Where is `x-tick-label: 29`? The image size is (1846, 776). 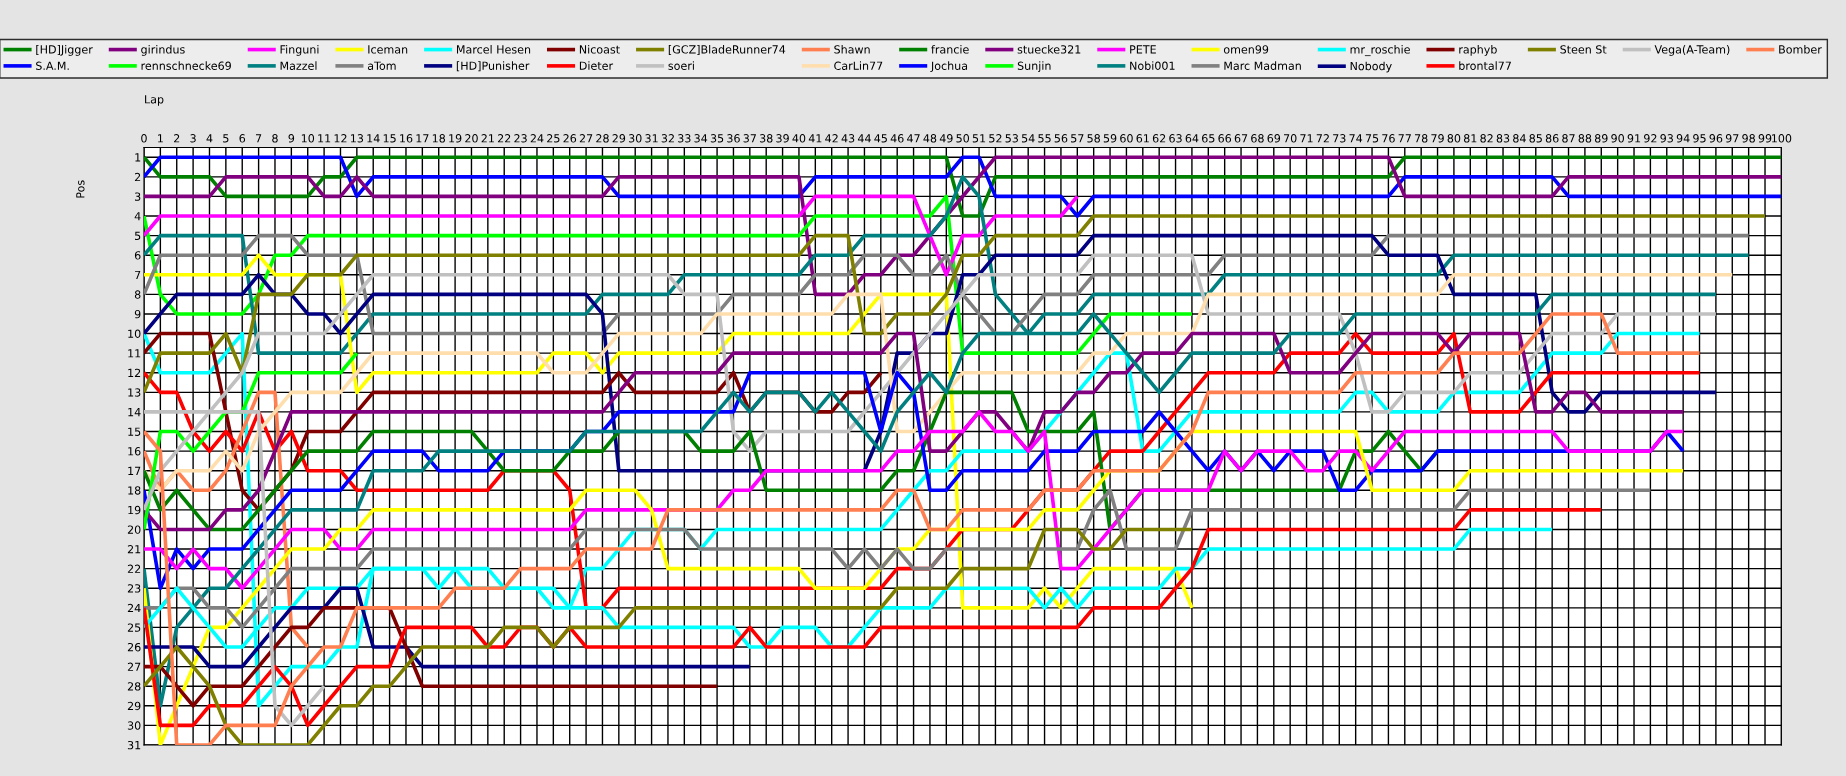 x-tick-label: 29 is located at coordinates (619, 138).